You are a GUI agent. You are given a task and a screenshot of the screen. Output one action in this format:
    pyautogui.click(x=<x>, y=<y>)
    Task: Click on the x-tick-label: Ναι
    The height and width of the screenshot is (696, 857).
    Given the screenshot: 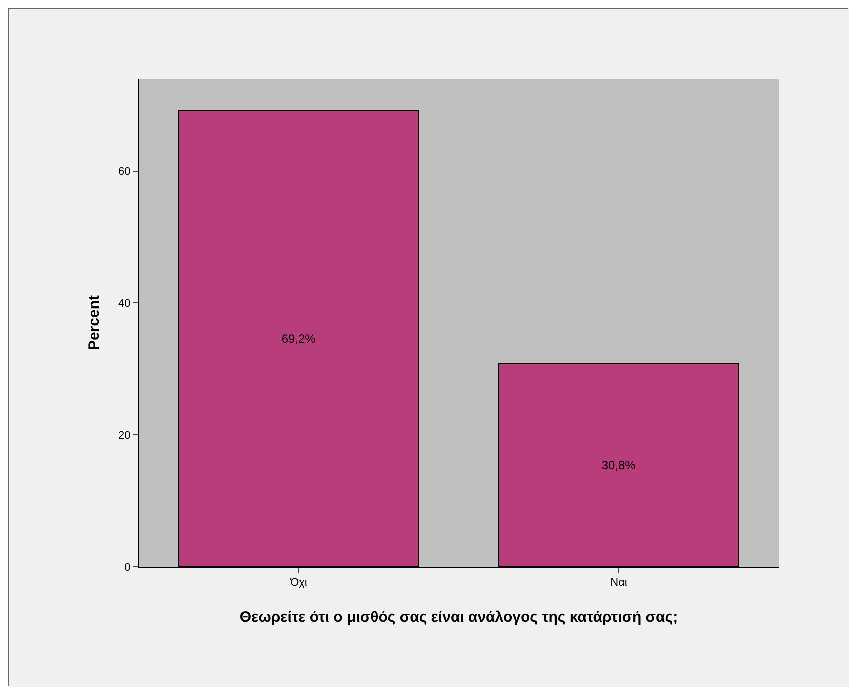 What is the action you would take?
    pyautogui.click(x=619, y=583)
    